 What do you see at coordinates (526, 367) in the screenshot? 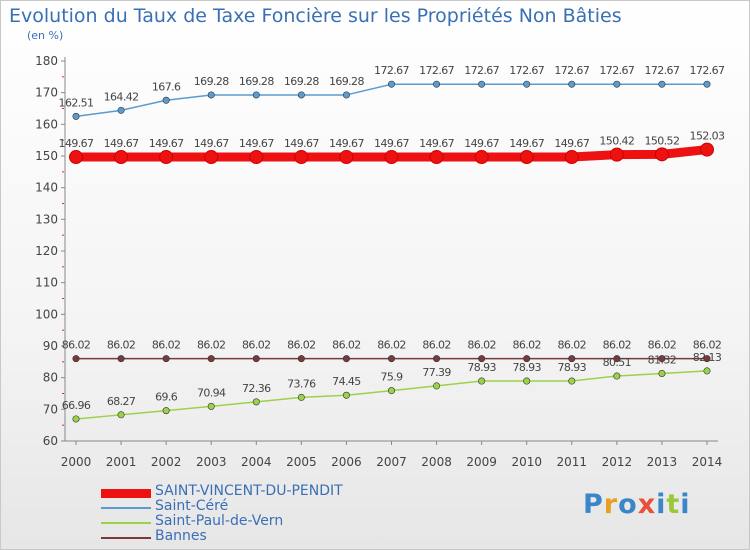
I see `data-label: 78.93` at bounding box center [526, 367].